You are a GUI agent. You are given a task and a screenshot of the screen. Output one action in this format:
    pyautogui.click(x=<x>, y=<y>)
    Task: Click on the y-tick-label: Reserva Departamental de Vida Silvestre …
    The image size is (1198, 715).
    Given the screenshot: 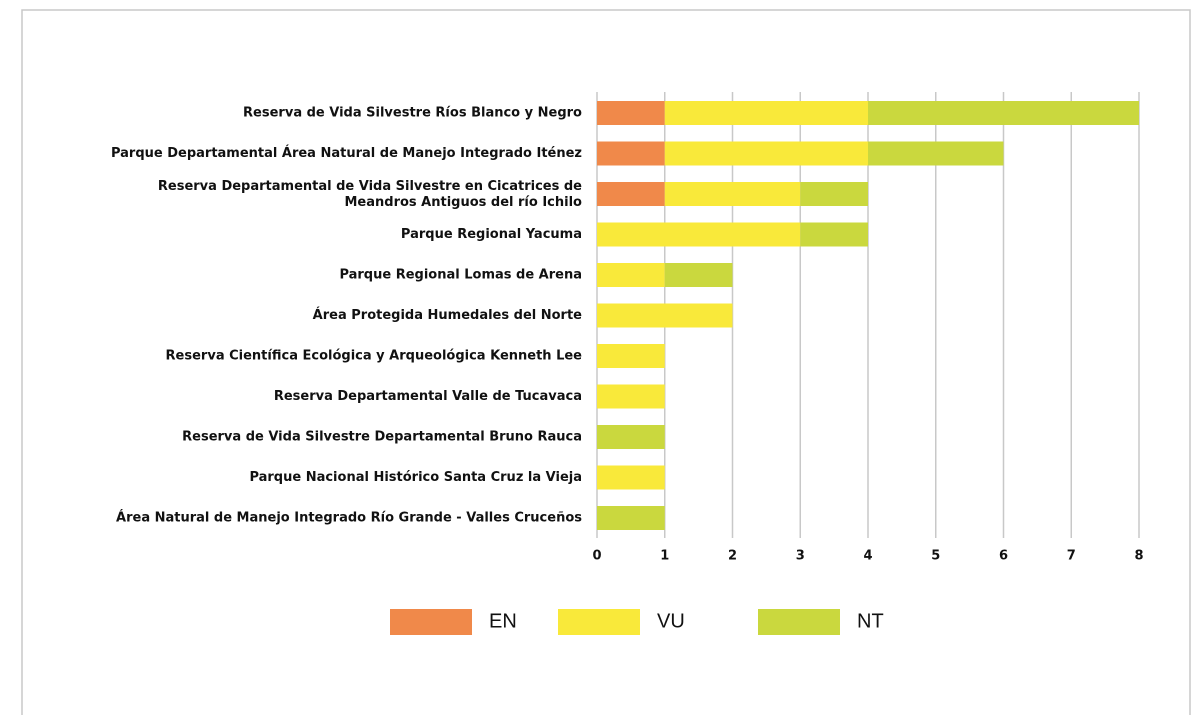 What is the action you would take?
    pyautogui.click(x=370, y=194)
    